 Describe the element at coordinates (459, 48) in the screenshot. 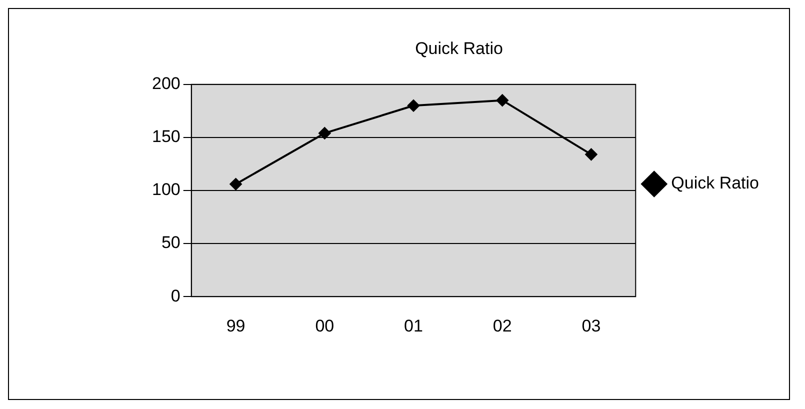

I see `chart-title: Quick Ratio` at that location.